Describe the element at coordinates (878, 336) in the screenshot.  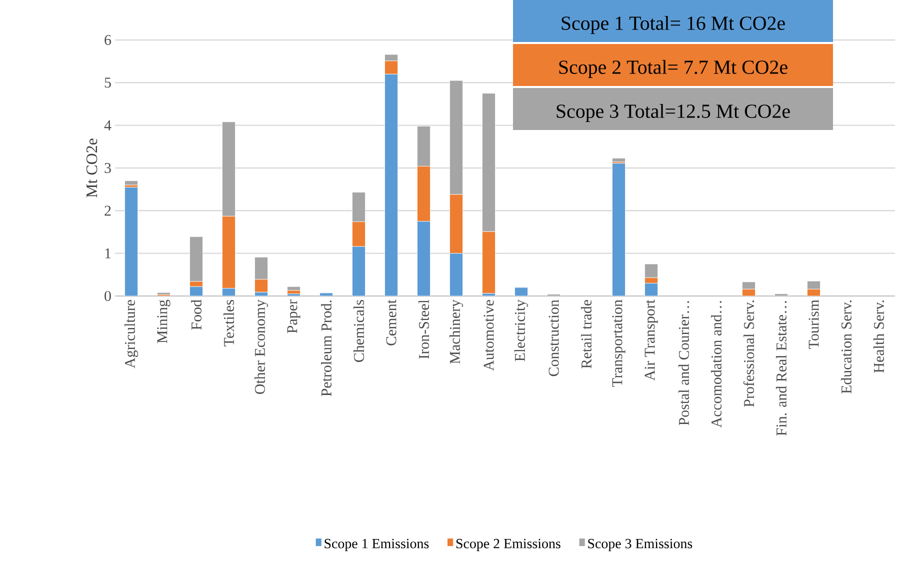
I see `x-tick-label: Health Serv.` at that location.